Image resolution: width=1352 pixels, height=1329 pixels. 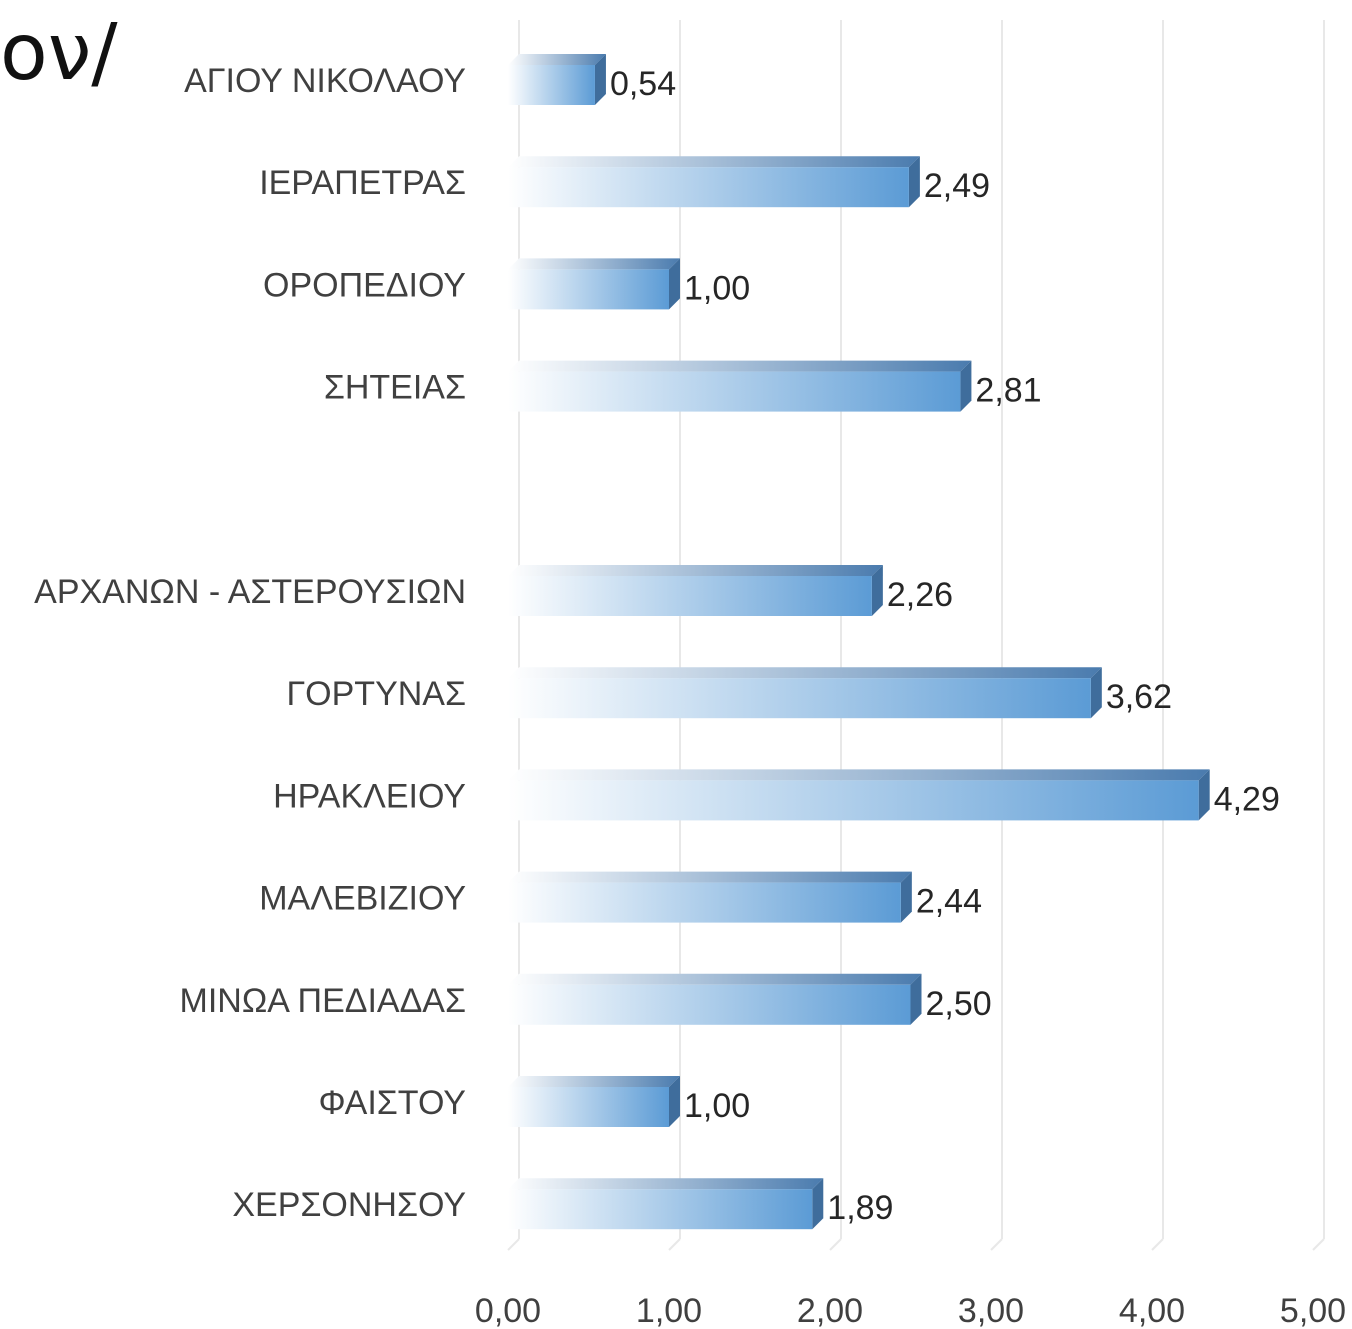 What do you see at coordinates (395, 388) in the screenshot?
I see `category-label: ΣΗΤΕΙΑΣ` at bounding box center [395, 388].